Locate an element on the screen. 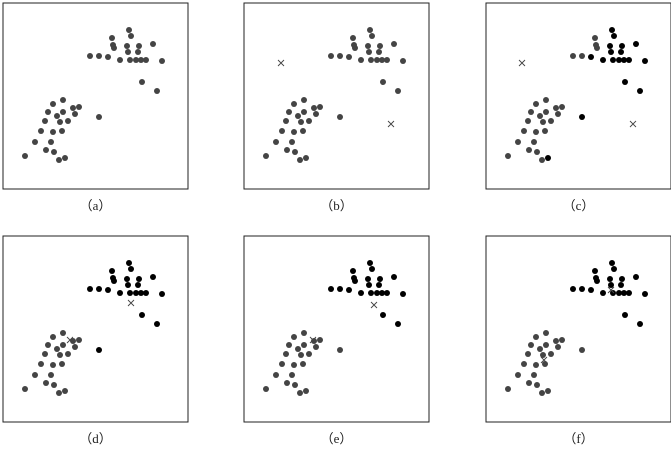 This screenshot has height=450, width=671. panel-label: （c） is located at coordinates (579, 205).